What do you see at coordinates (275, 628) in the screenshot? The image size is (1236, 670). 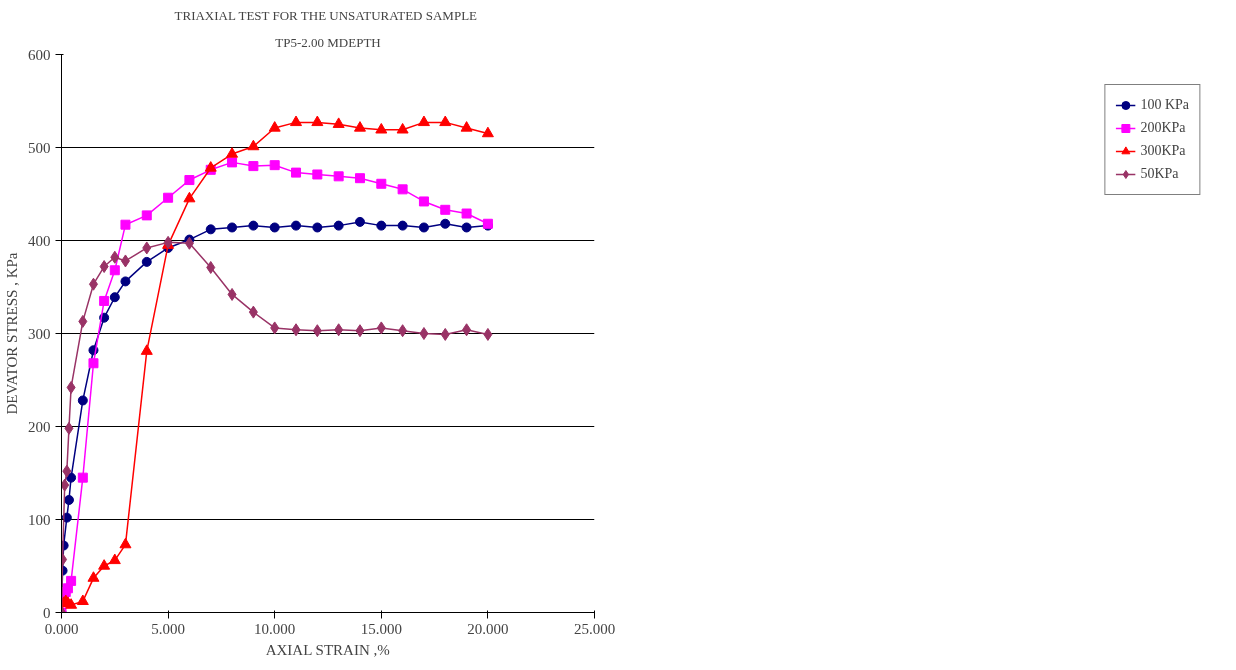 I see `x-tick-label: 10.000` at bounding box center [275, 628].